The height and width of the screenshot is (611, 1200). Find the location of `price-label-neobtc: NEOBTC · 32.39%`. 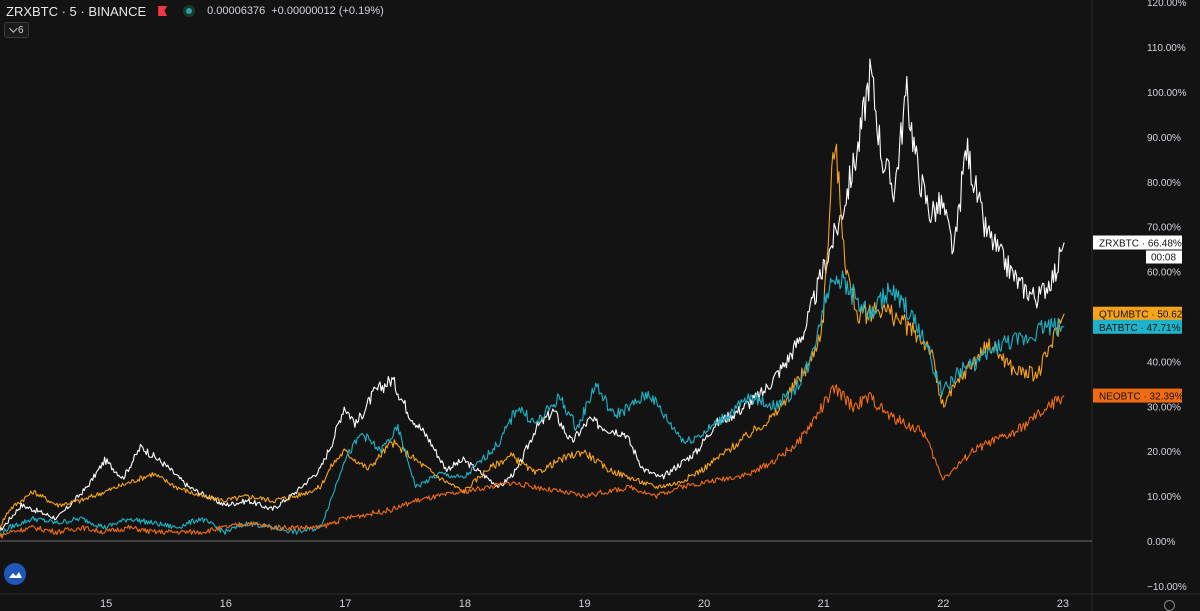

price-label-neobtc: NEOBTC · 32.39% is located at coordinates (1138, 395).